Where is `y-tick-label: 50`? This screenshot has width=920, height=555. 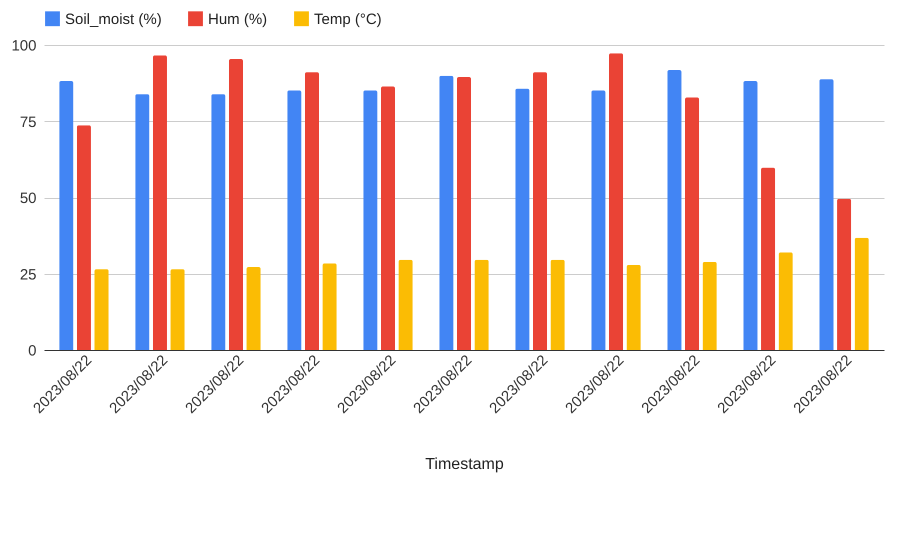 y-tick-label: 50 is located at coordinates (28, 198).